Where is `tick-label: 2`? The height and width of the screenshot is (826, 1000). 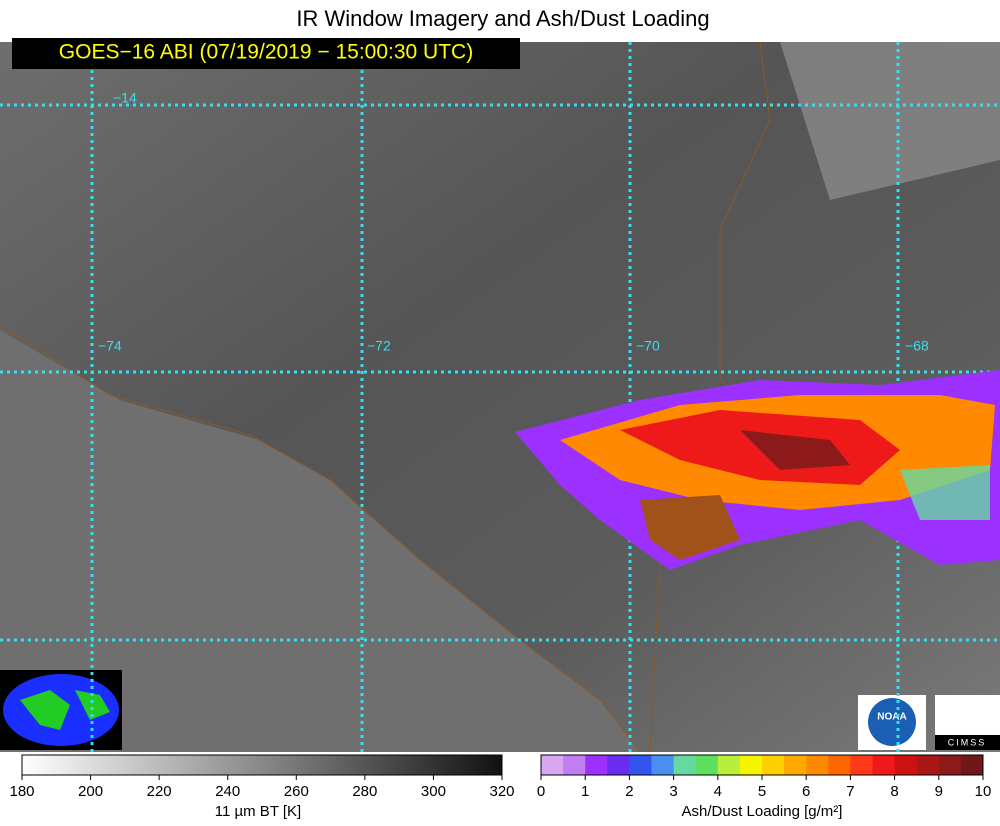
tick-label: 2 is located at coordinates (629, 791).